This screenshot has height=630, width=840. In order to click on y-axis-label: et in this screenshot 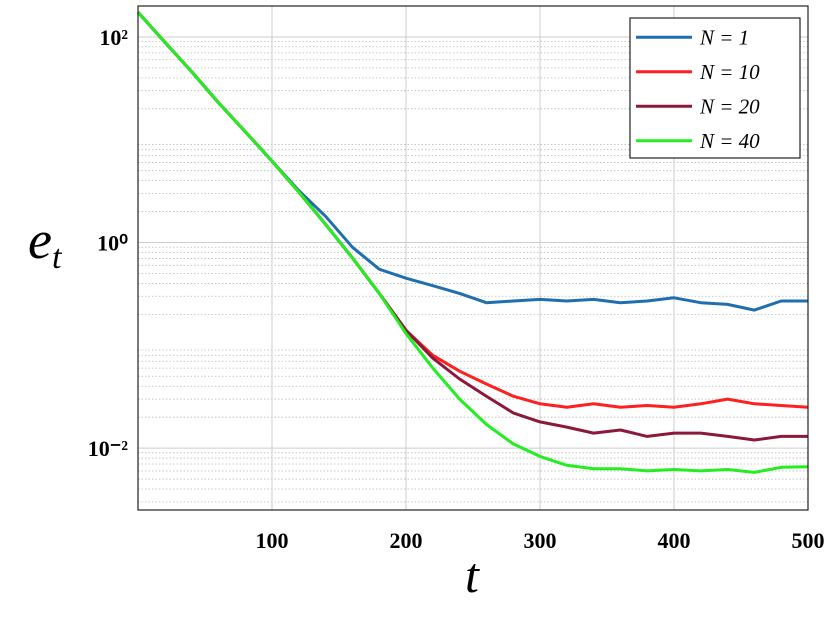, I will do `click(45, 243)`.